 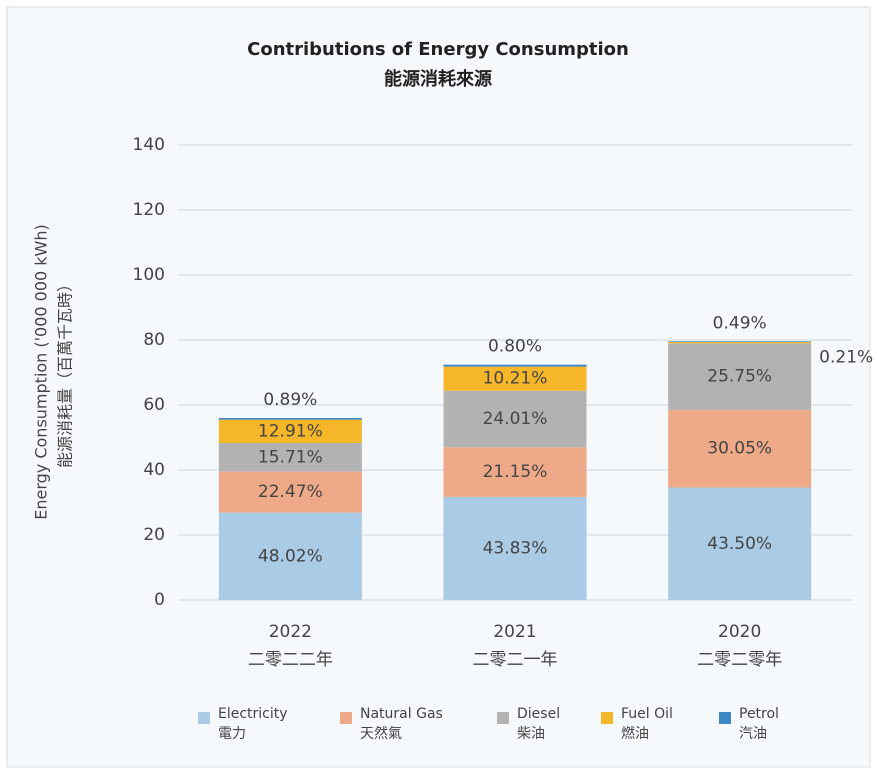 What do you see at coordinates (401, 714) in the screenshot?
I see `legend-label: Natural Gas` at bounding box center [401, 714].